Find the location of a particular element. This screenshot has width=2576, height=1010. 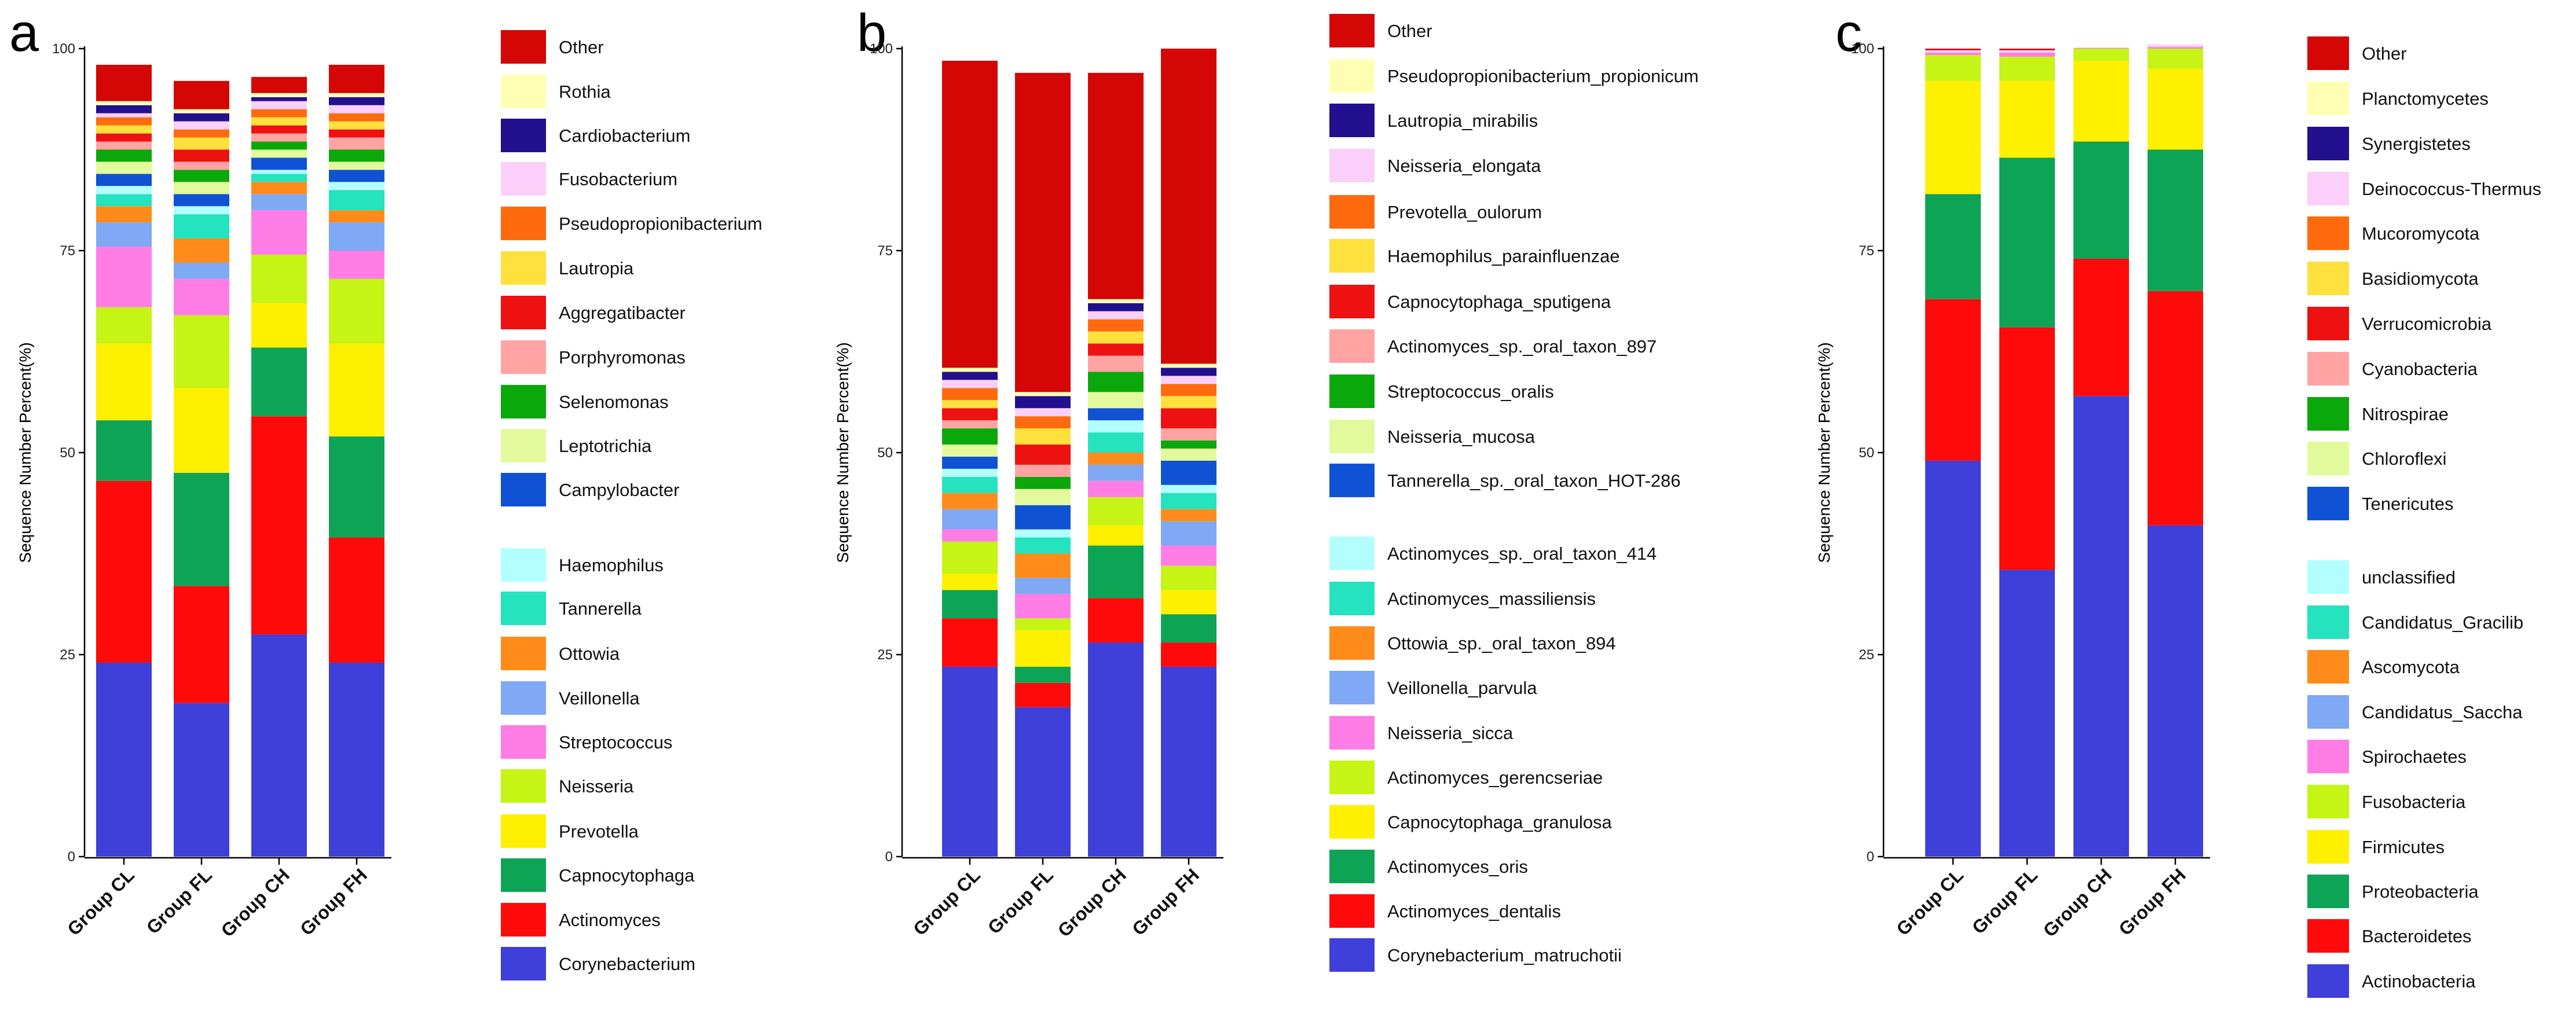

bar-segment-group-cl-fusobacteria is located at coordinates (1953, 68).